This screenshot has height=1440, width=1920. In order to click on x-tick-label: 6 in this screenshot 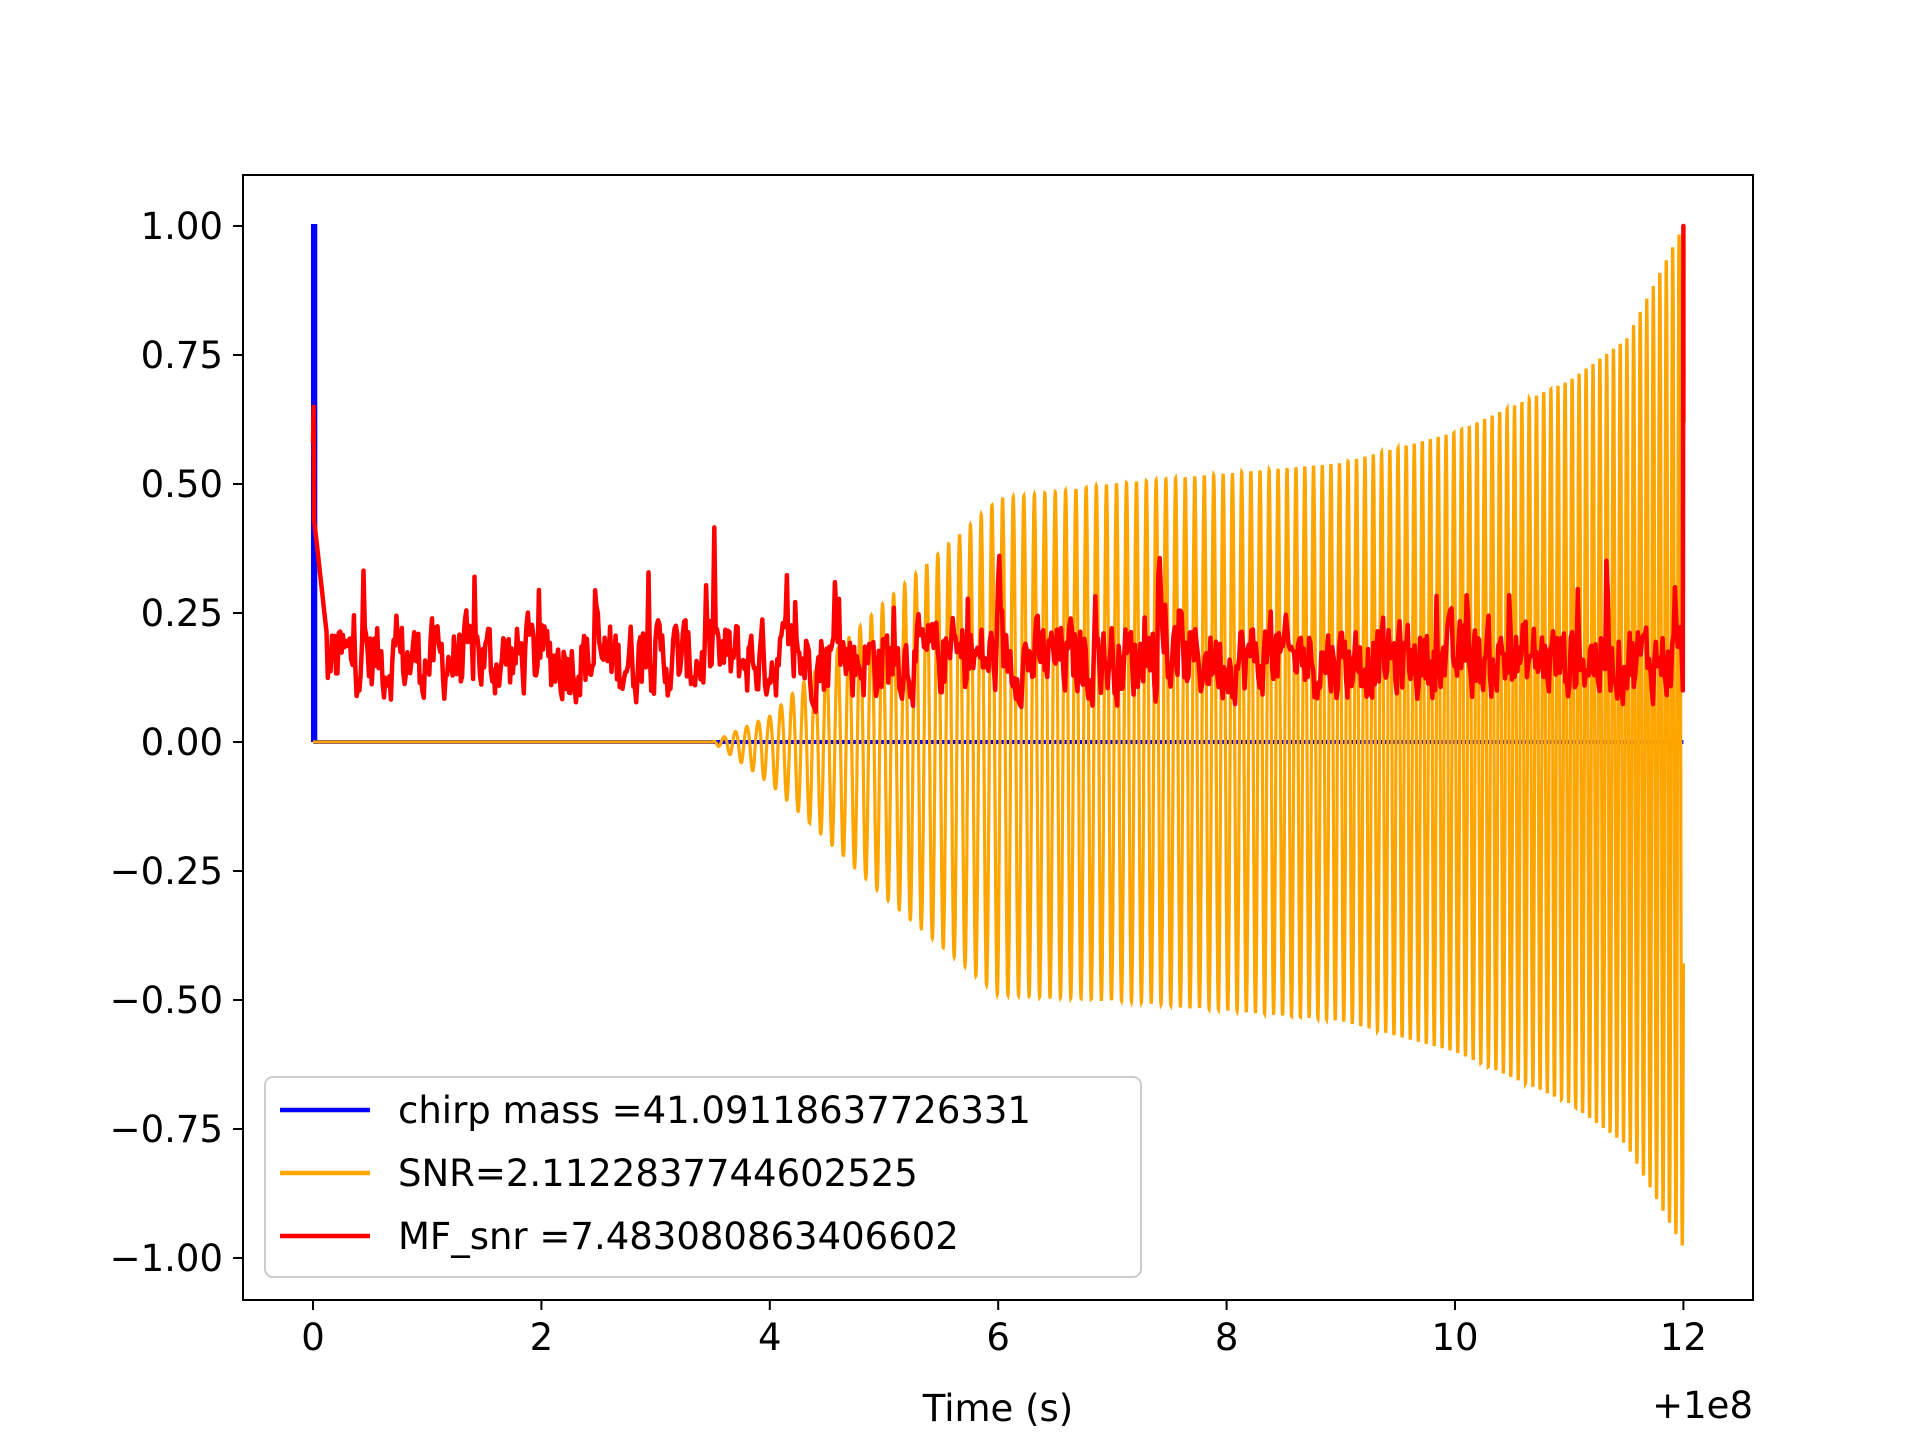, I will do `click(998, 1337)`.